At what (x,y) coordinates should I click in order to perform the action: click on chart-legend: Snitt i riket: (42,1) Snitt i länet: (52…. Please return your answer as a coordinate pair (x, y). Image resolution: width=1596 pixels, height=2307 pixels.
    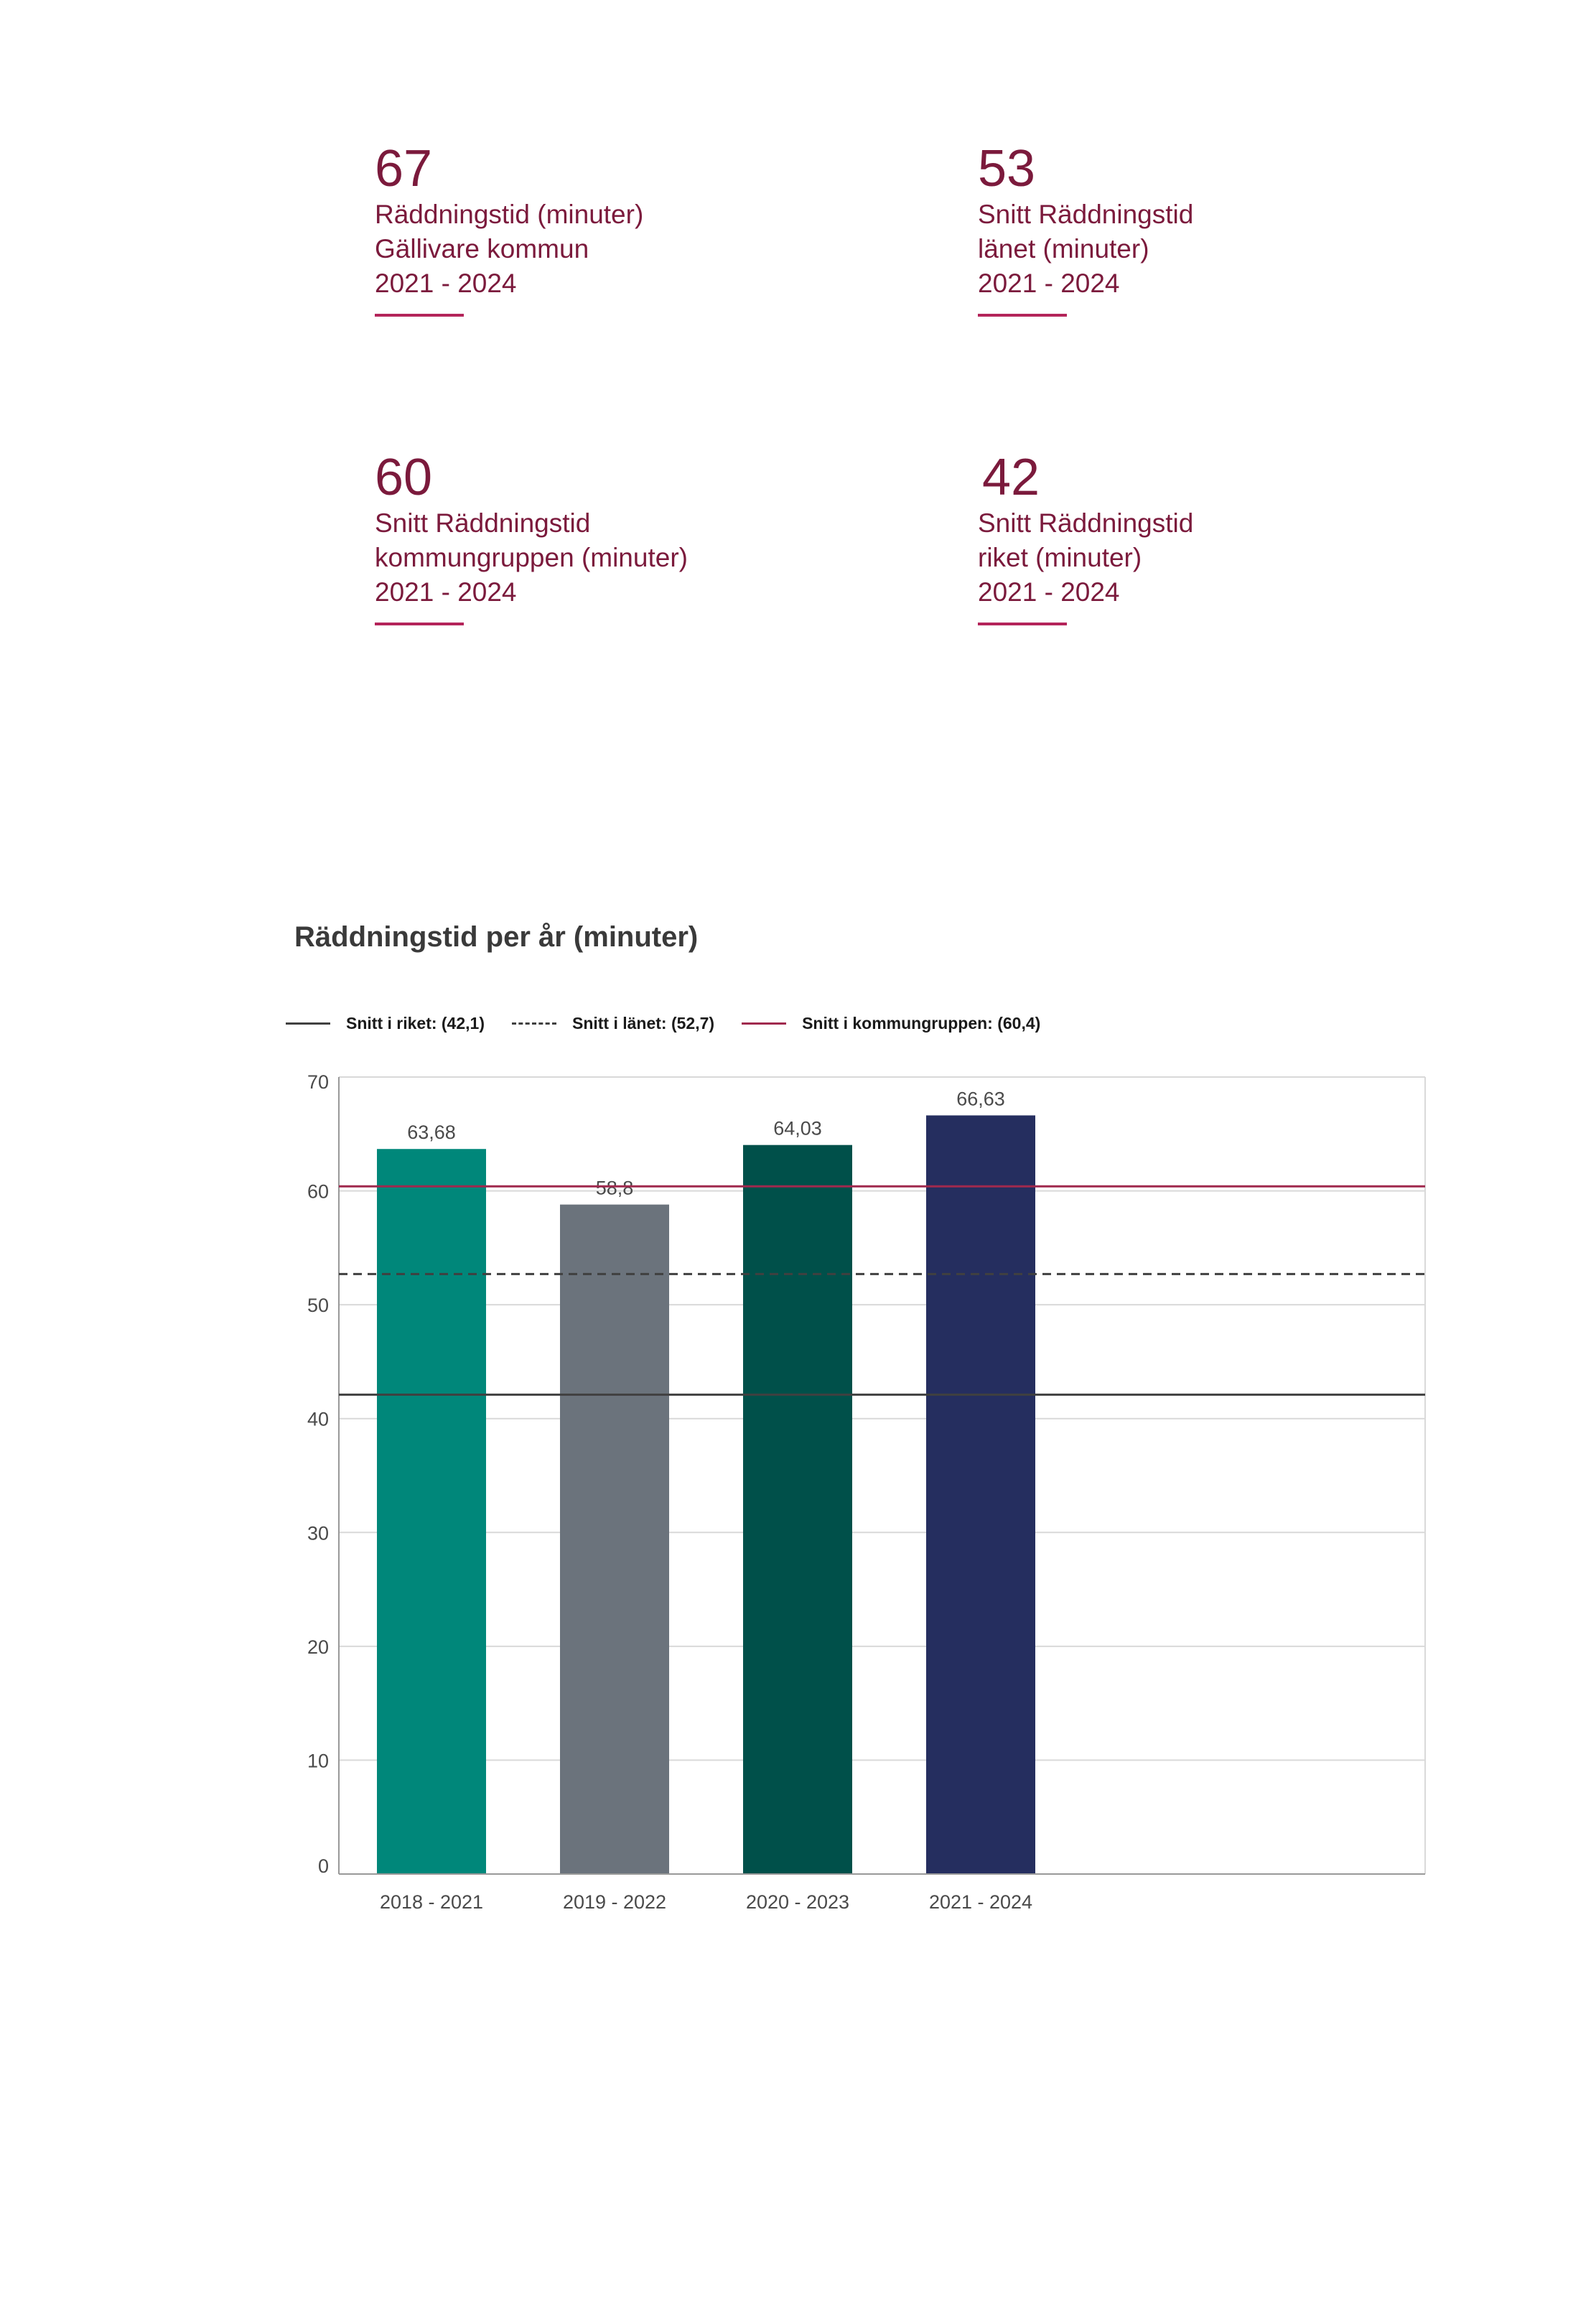
    Looking at the image, I should click on (677, 1023).